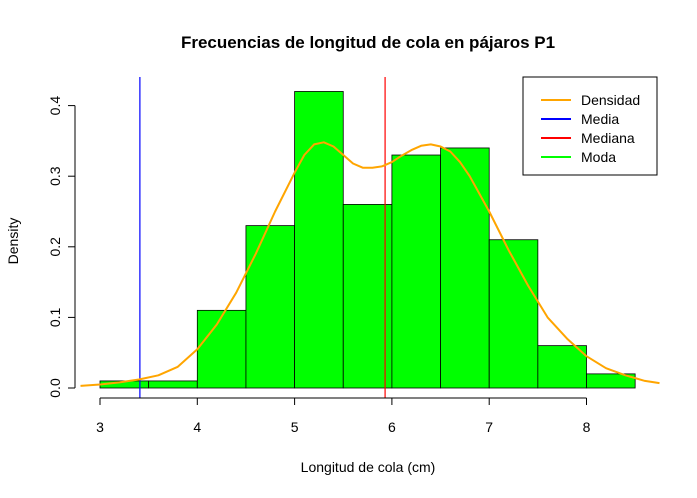  I want to click on y-tick-label: 0.1, so click(55, 317).